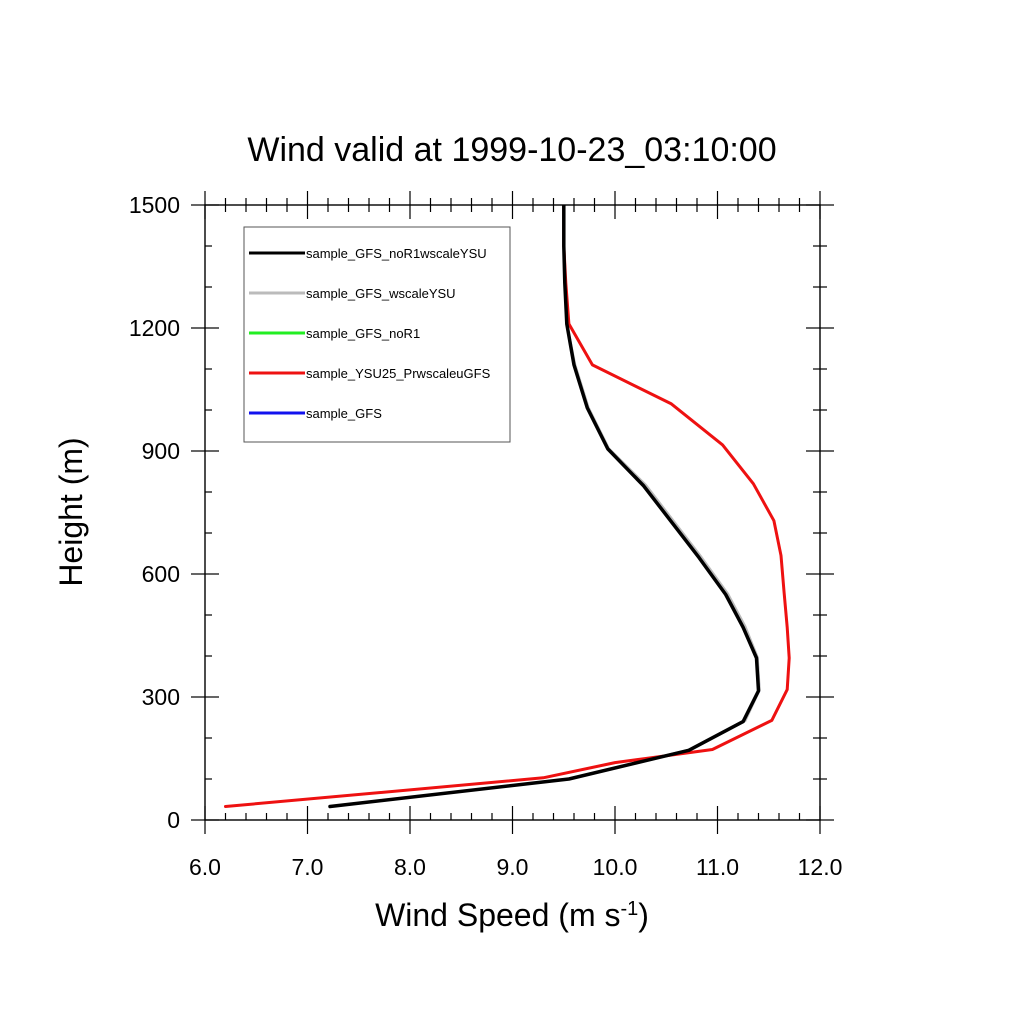  I want to click on y-tick-label: 1500, so click(154, 205).